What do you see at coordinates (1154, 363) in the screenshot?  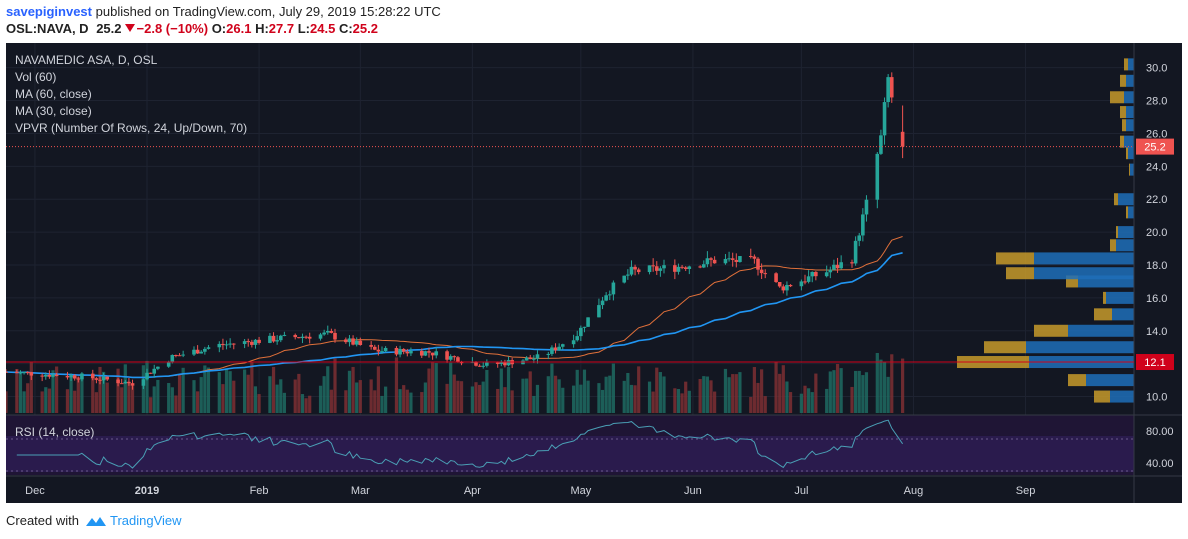 I see `highlight-price-label: 12.1` at bounding box center [1154, 363].